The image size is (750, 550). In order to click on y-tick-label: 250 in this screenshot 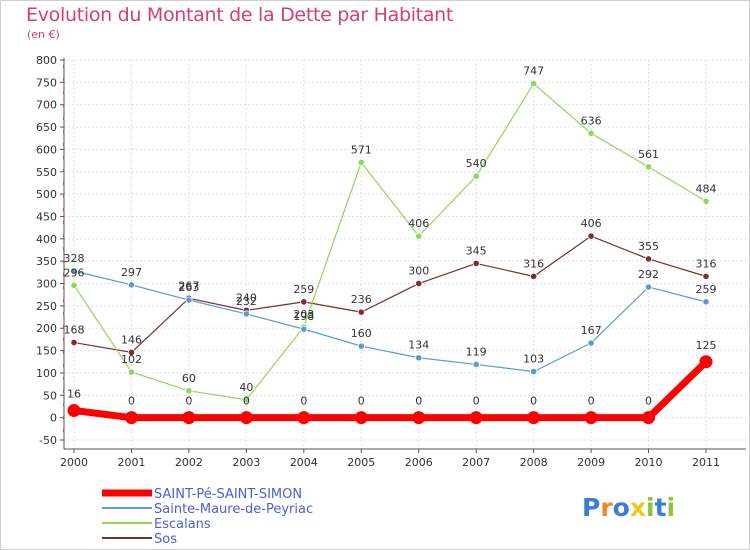, I will do `click(46, 306)`.